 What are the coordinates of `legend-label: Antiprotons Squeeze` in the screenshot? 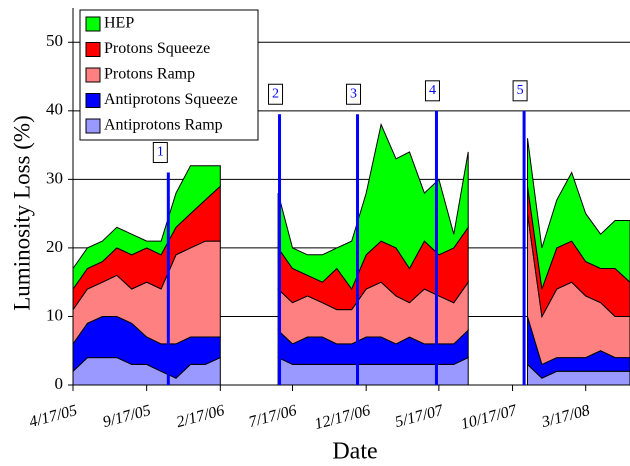 It's located at (171, 99).